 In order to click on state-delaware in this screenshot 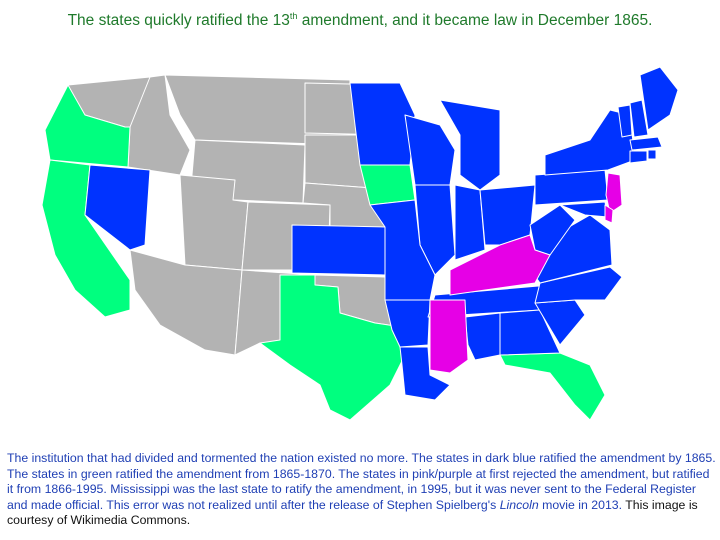, I will do `click(609, 214)`.